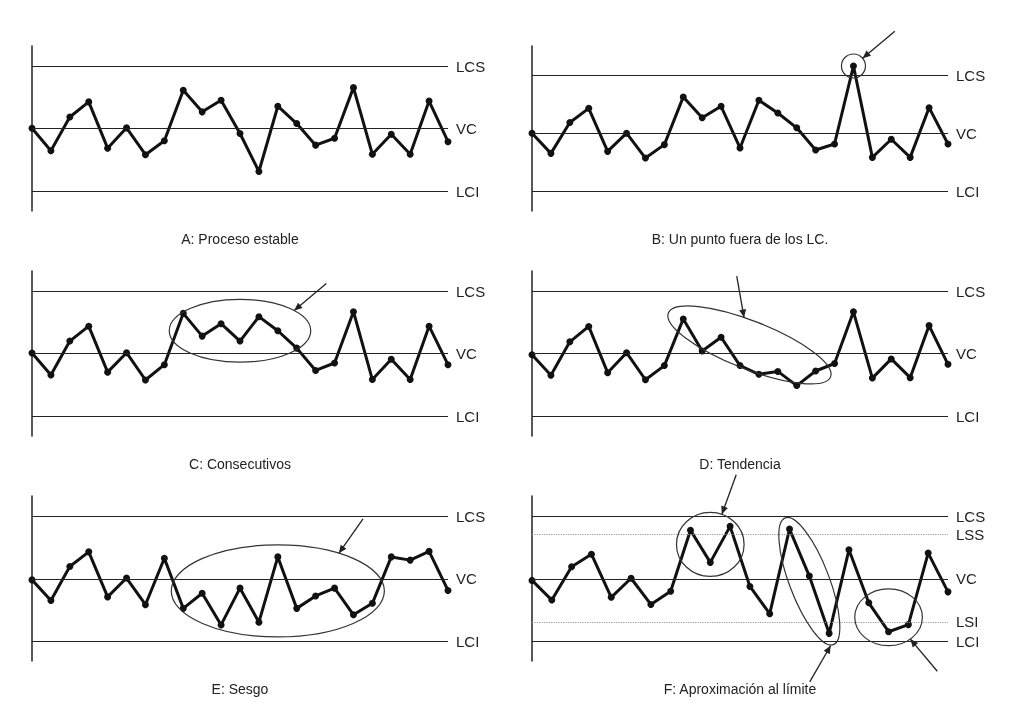  Describe the element at coordinates (240, 464) in the screenshot. I see `text: C: Consecutivos` at that location.